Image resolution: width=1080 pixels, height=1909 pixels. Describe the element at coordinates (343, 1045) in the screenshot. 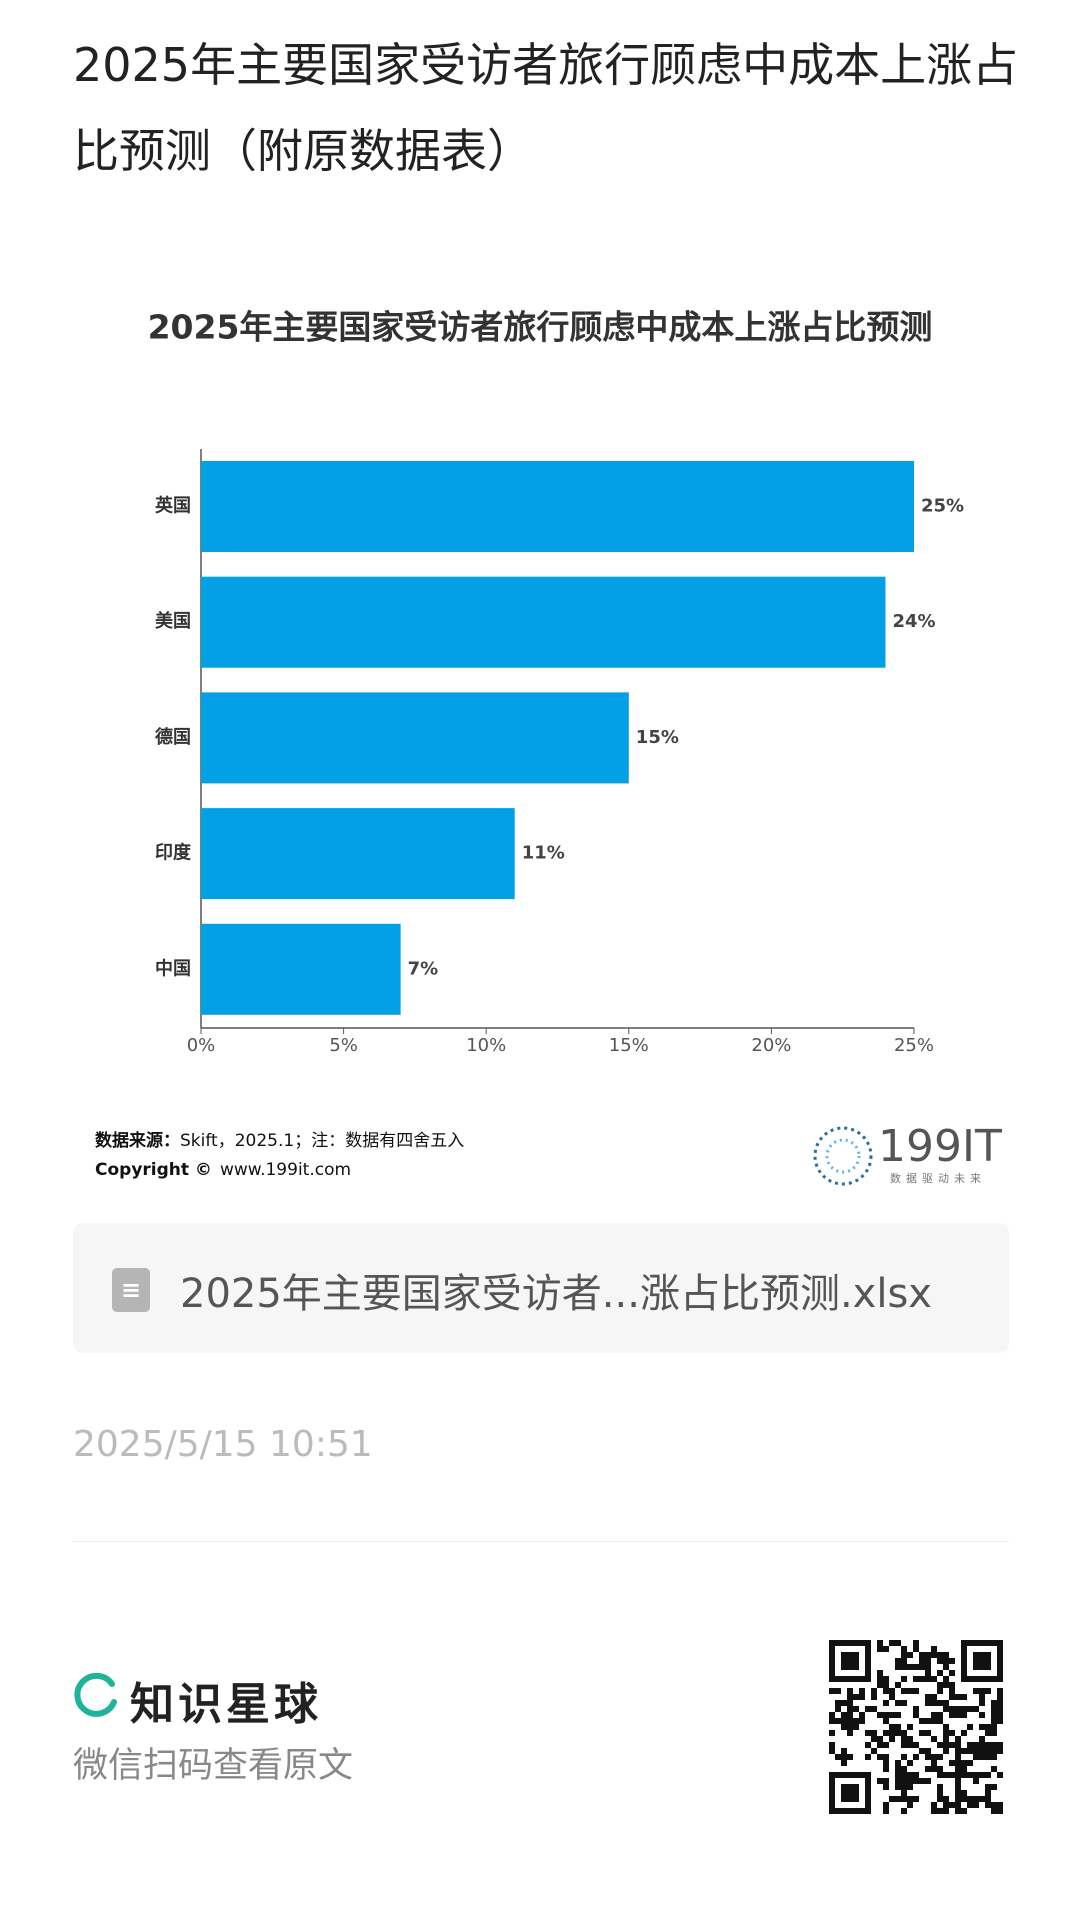

I see `x-tick-label: 5%` at that location.